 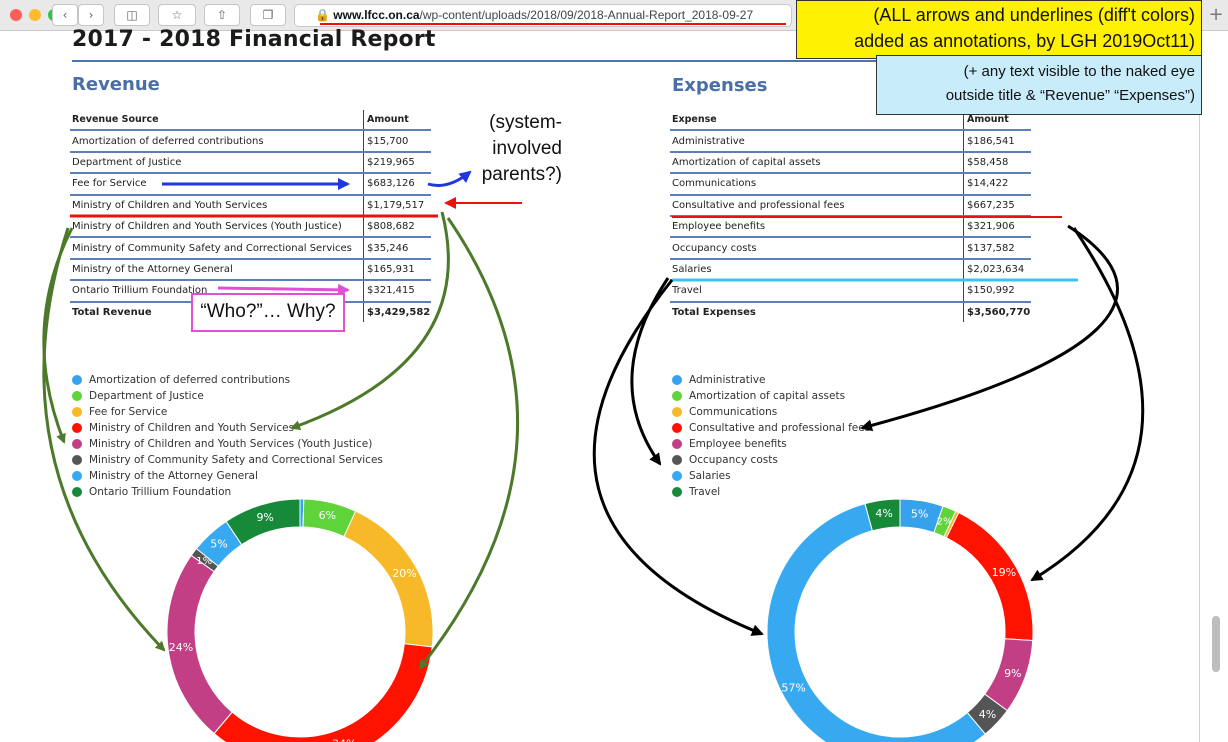 I want to click on table-row: Ministry of the Attorney General $165,931, so click(x=250, y=270).